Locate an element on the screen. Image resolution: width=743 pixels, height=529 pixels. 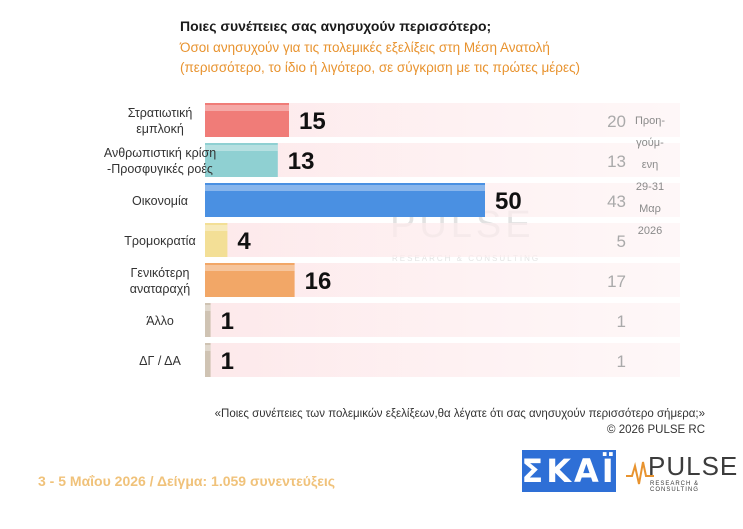
prev-note-line: 29-31 is located at coordinates (650, 187).